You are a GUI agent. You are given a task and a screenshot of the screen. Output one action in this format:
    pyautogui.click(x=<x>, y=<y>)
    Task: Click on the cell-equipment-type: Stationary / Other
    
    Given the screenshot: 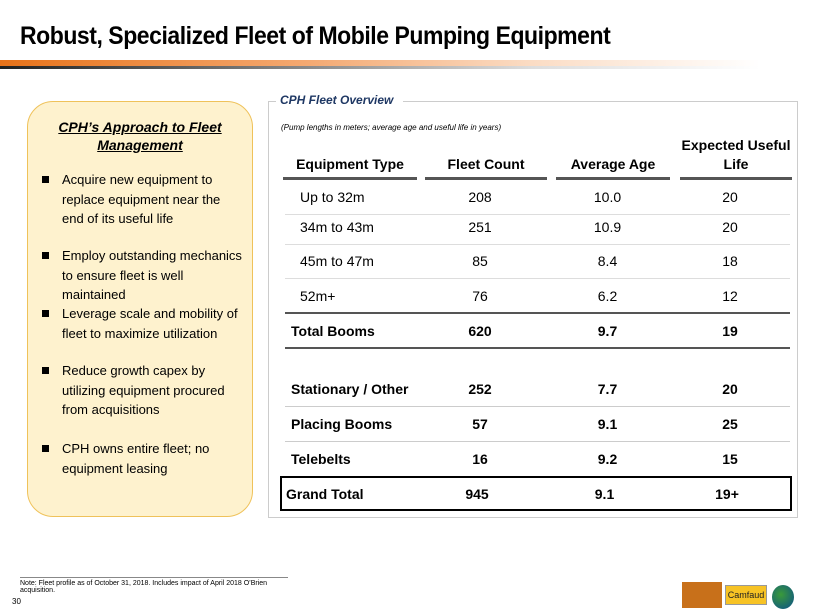 What is the action you would take?
    pyautogui.click(x=350, y=389)
    